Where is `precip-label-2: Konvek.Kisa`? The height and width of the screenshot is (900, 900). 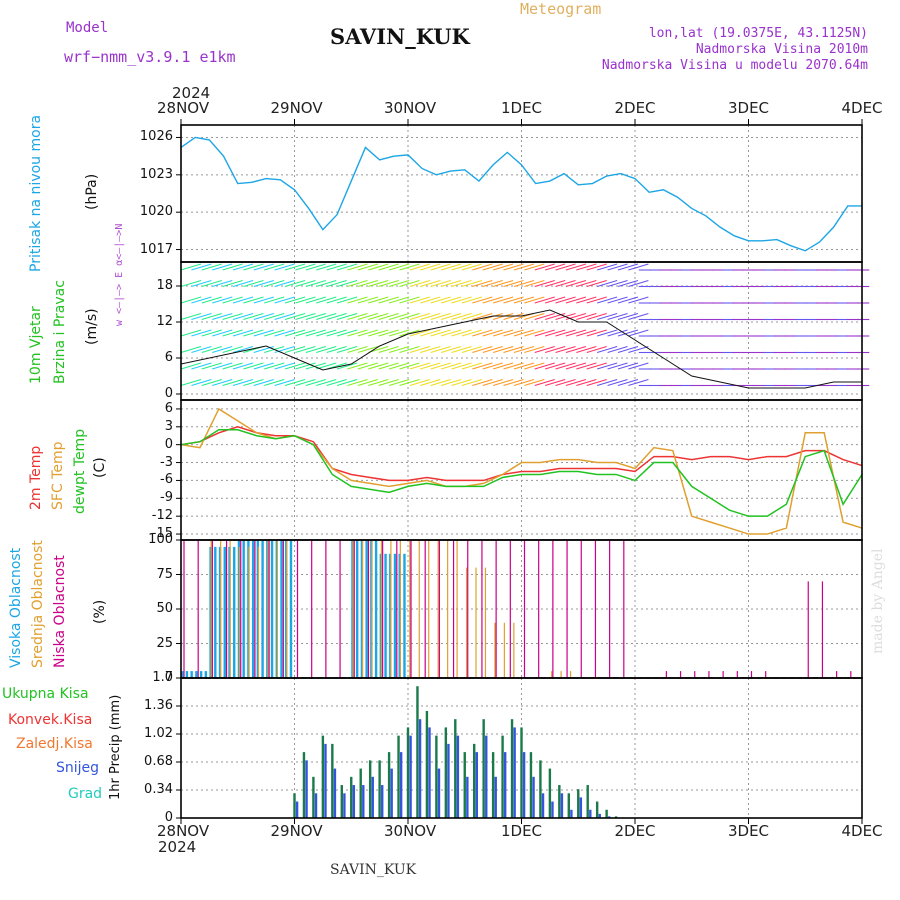 precip-label-2: Konvek.Kisa is located at coordinates (50, 720).